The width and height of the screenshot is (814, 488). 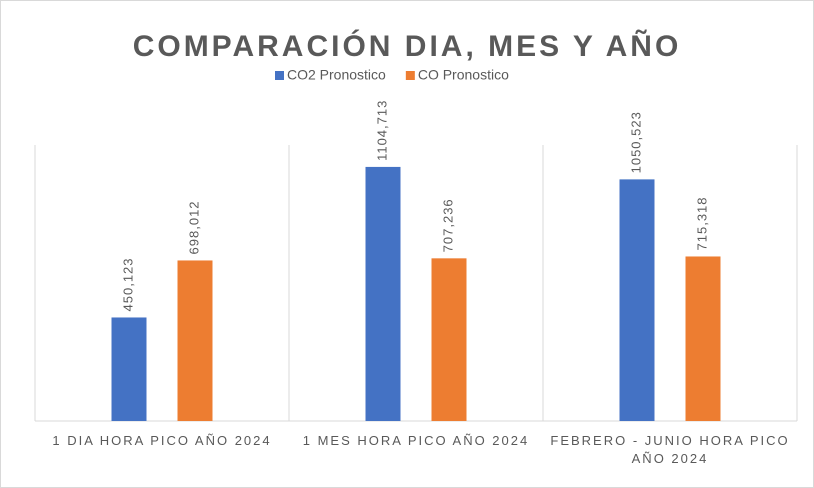 I want to click on data-label: 715,318, so click(x=701, y=223).